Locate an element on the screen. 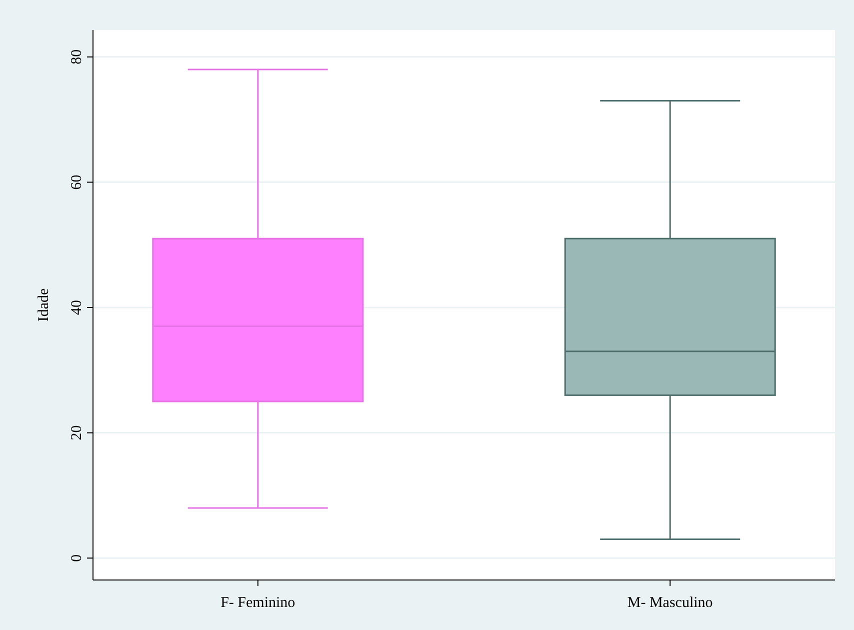 The height and width of the screenshot is (630, 854). y-tick-label: 40 is located at coordinates (77, 308).